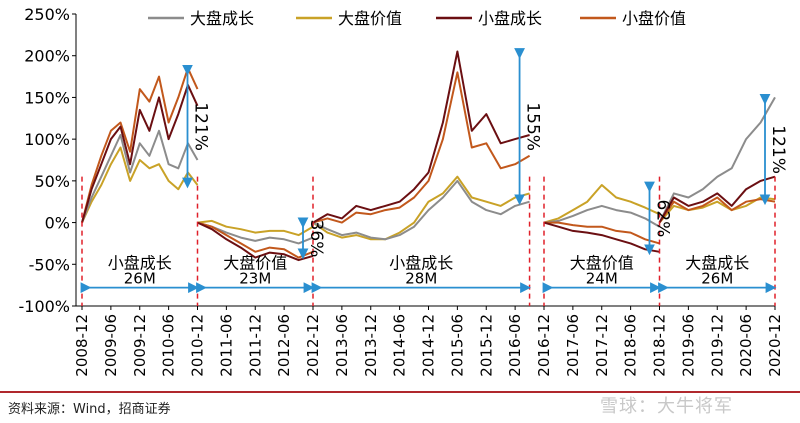  What do you see at coordinates (400, 392) in the screenshot?
I see `footer-rule` at bounding box center [400, 392].